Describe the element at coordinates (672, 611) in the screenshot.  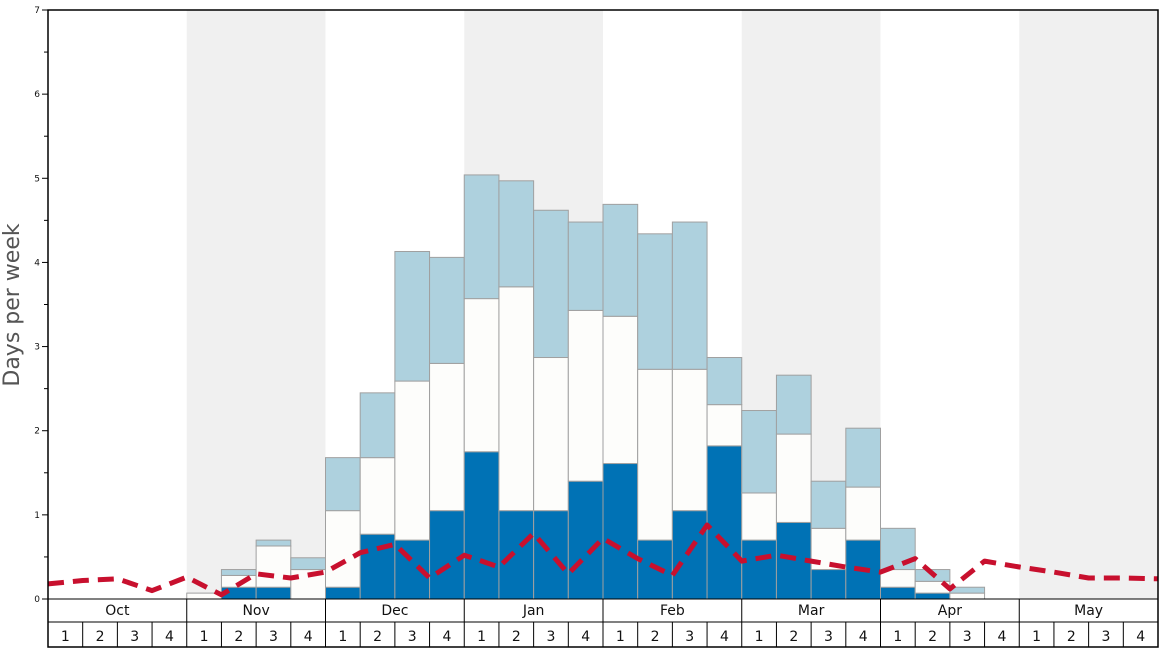
I see `month-label-feb: Feb` at that location.